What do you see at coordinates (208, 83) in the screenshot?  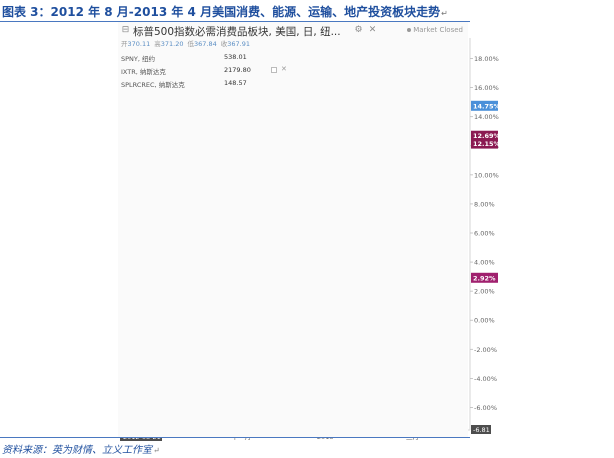 I see `legend-item-splrcrec: SPLRCREC, 纳斯达克 148.57` at bounding box center [208, 83].